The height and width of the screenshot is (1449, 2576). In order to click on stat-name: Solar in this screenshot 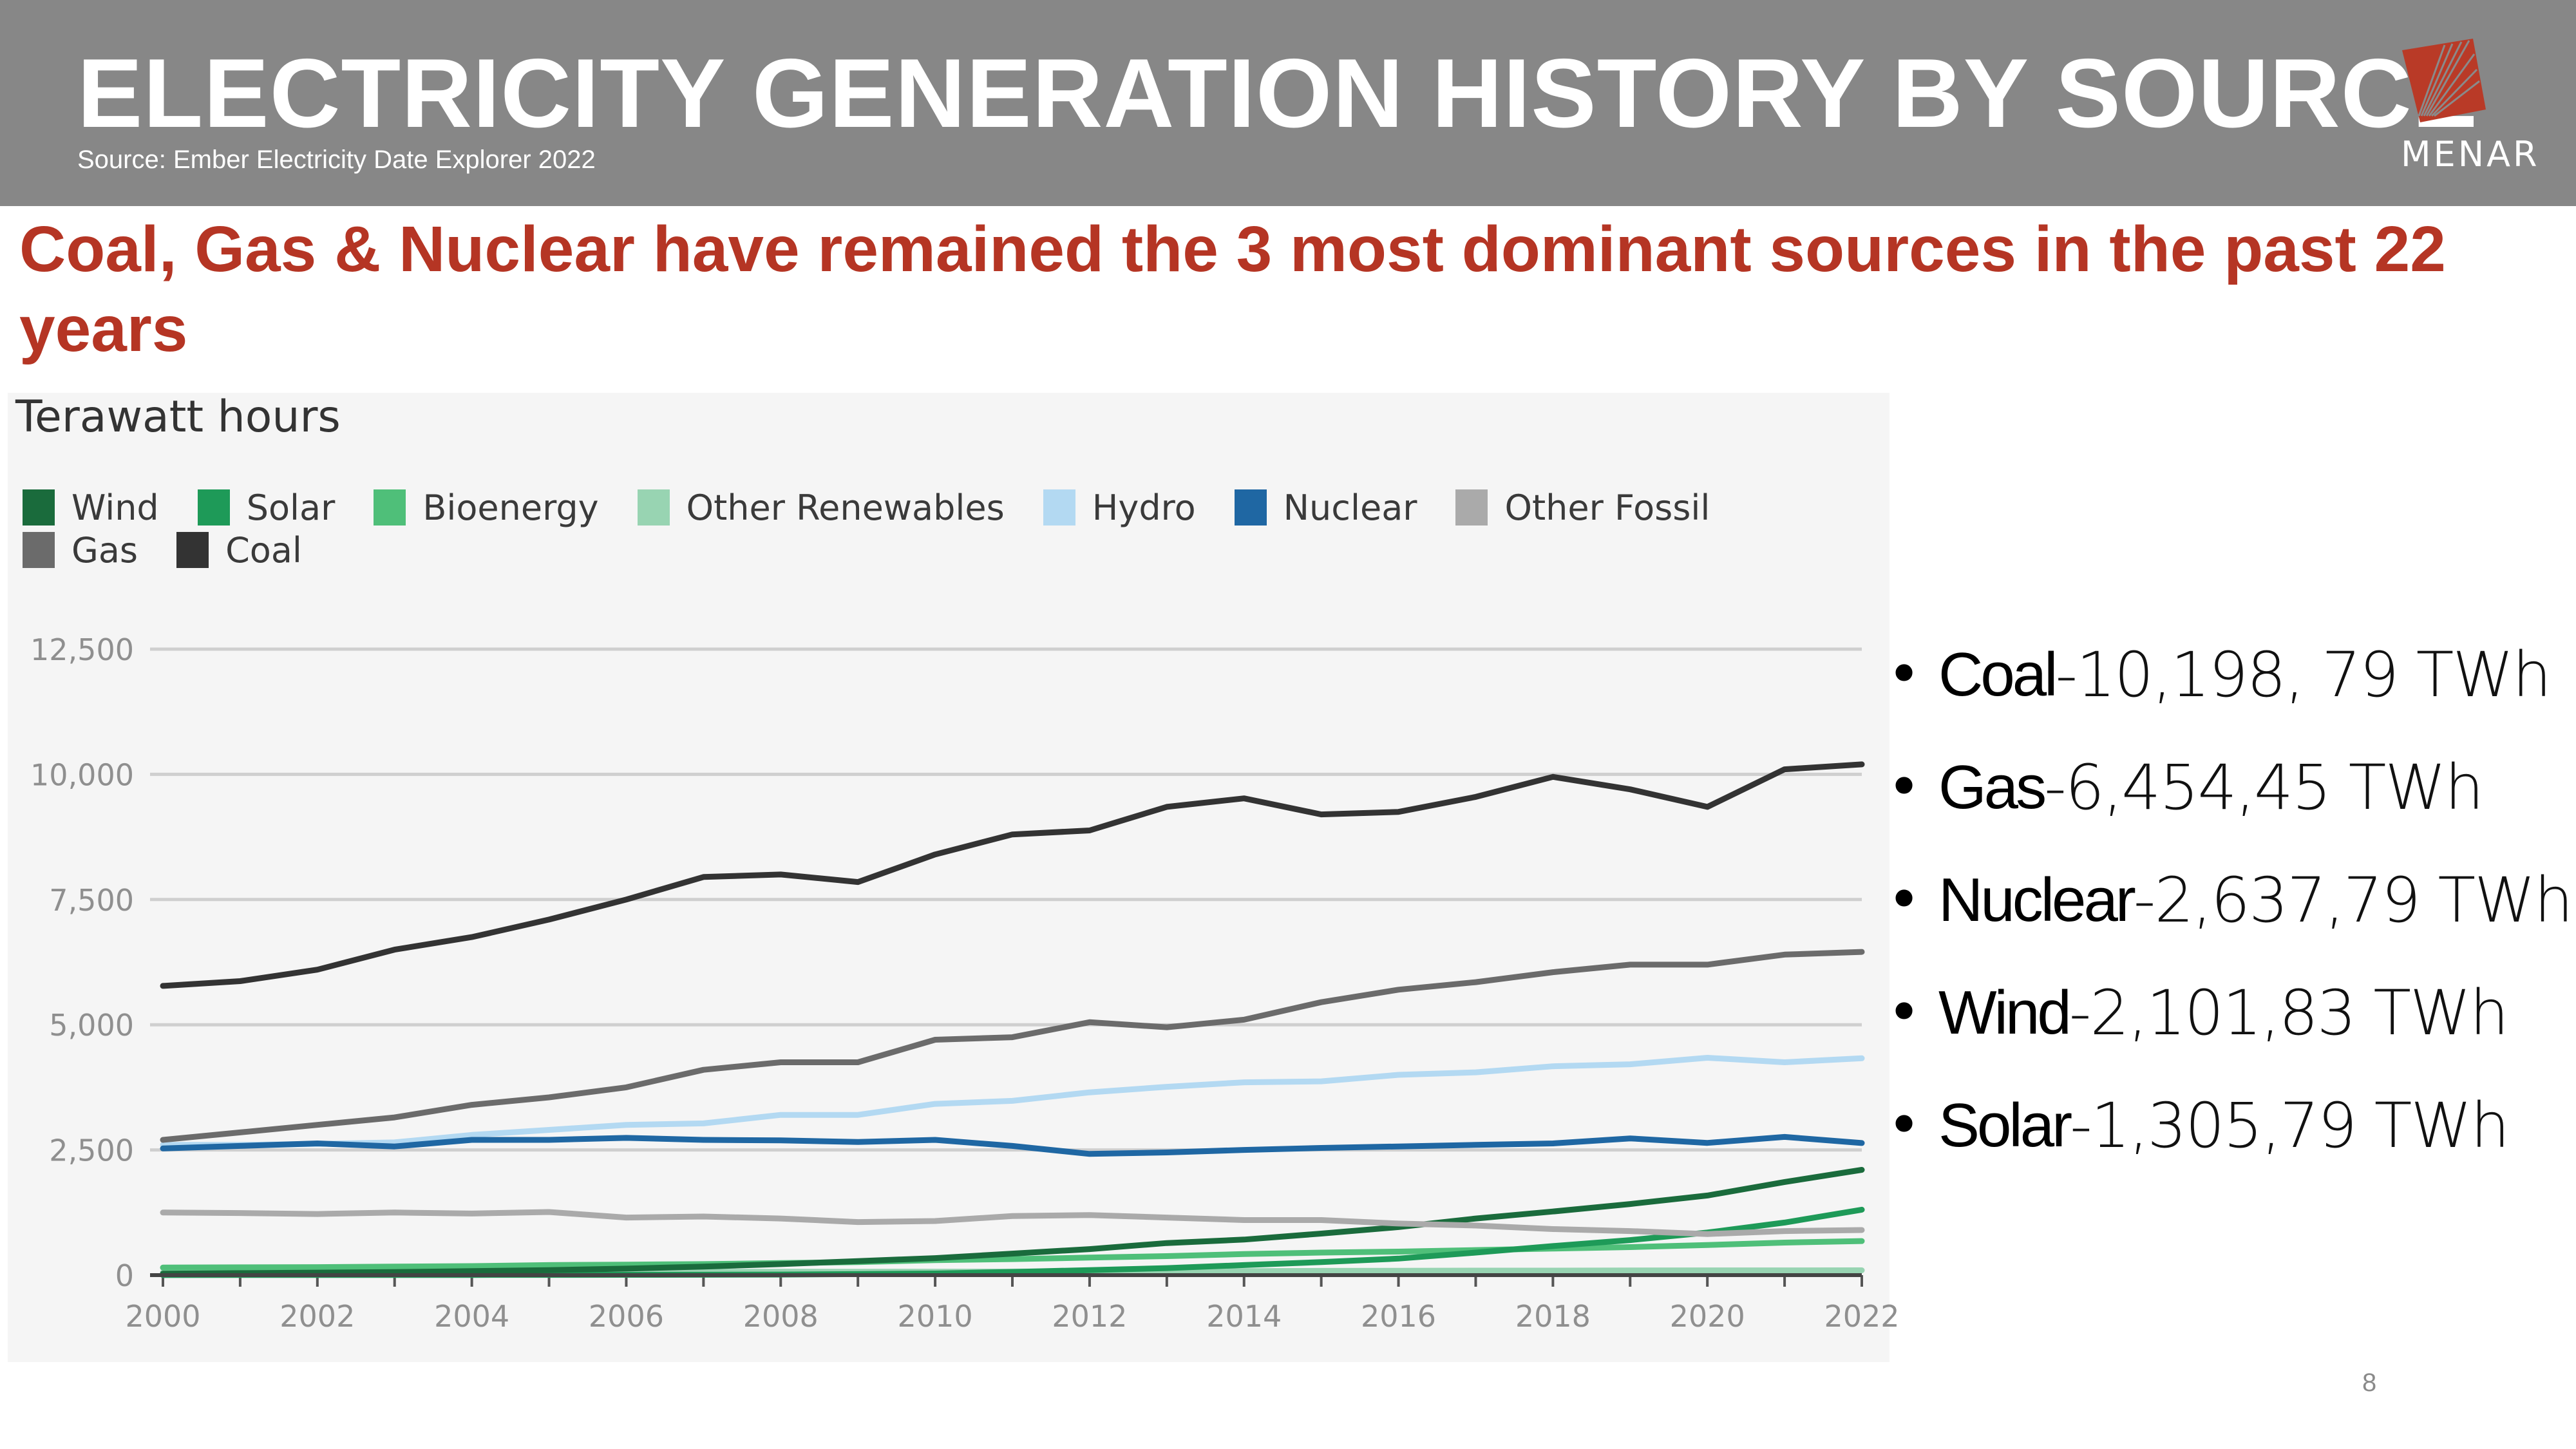, I will do `click(2005, 1125)`.